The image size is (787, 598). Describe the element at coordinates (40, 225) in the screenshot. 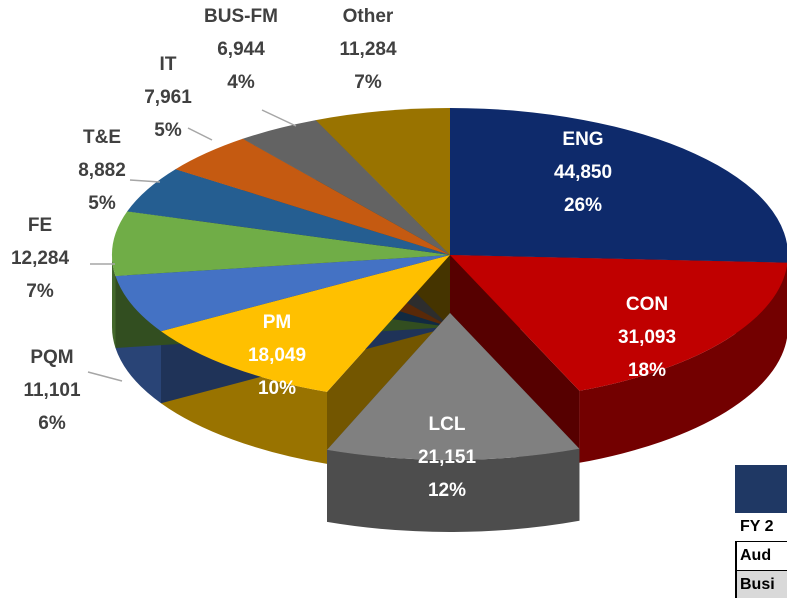

I see `category-label: FE` at that location.